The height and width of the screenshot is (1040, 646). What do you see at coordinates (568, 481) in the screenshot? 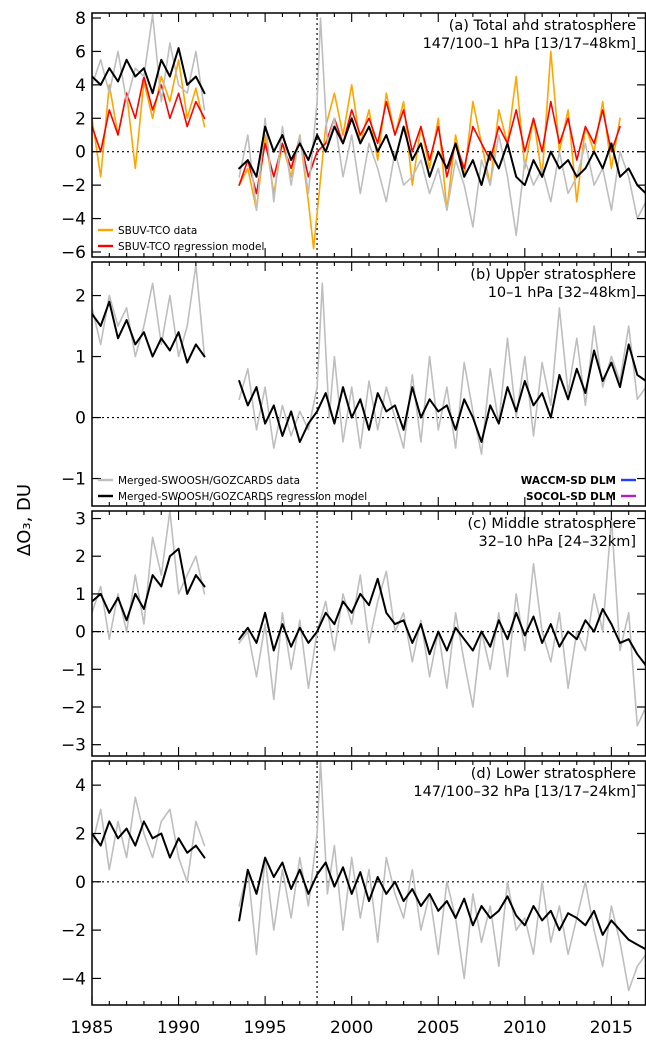
I see `legend-label: WACCM-SD DLM` at bounding box center [568, 481].